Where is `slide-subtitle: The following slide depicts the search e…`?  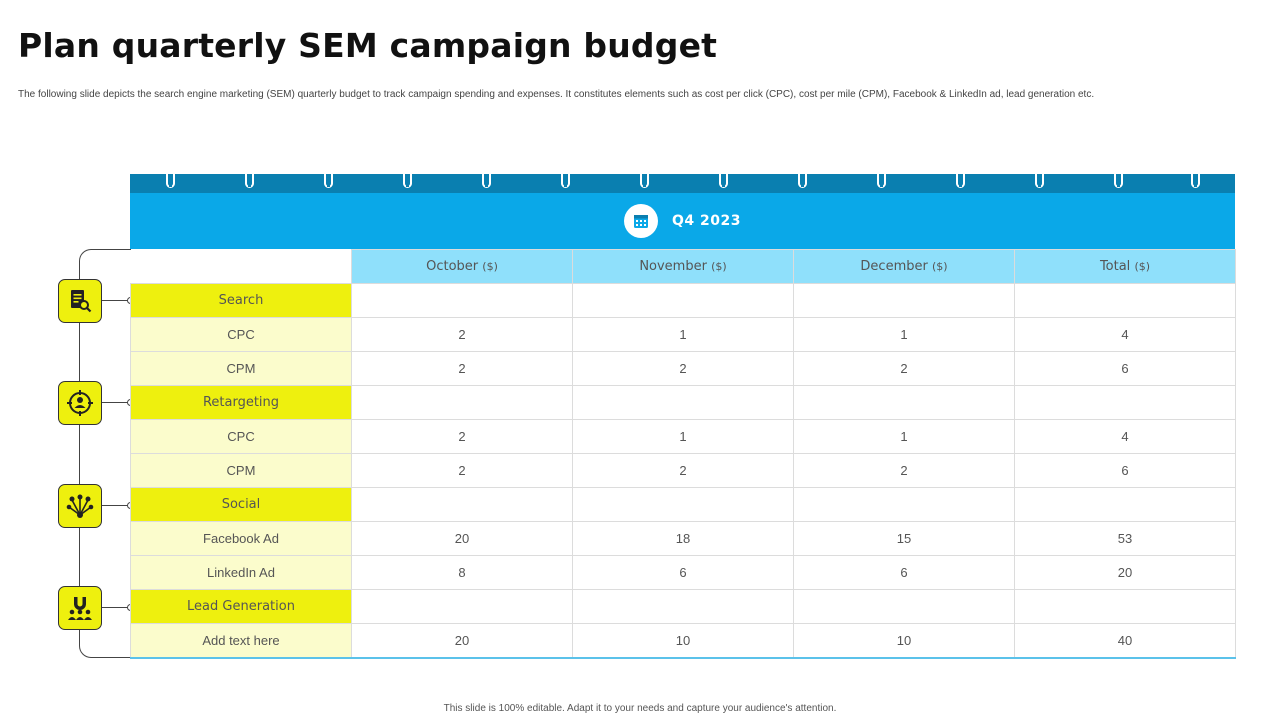 slide-subtitle: The following slide depicts the search e… is located at coordinates (556, 94).